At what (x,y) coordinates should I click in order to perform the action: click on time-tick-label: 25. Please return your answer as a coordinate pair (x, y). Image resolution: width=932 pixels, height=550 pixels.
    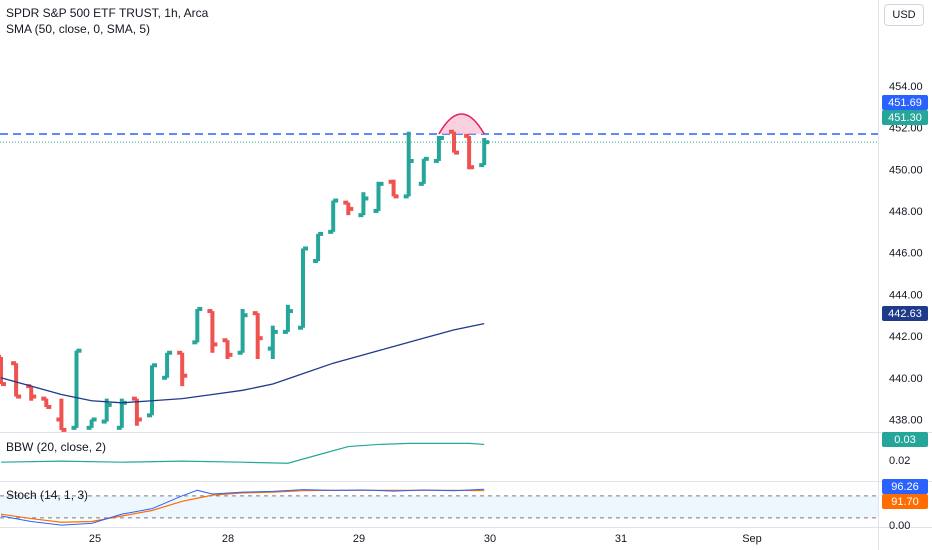
    Looking at the image, I should click on (95, 539).